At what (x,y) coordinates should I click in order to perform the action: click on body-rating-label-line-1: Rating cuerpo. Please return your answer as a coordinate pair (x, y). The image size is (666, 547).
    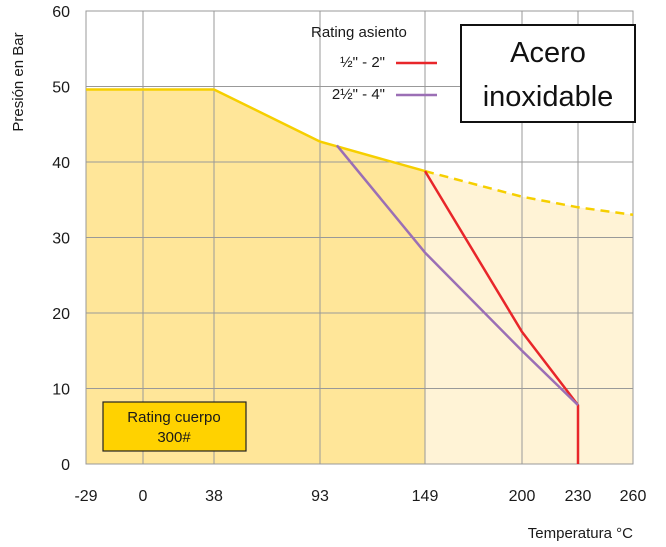
    Looking at the image, I should click on (173, 417).